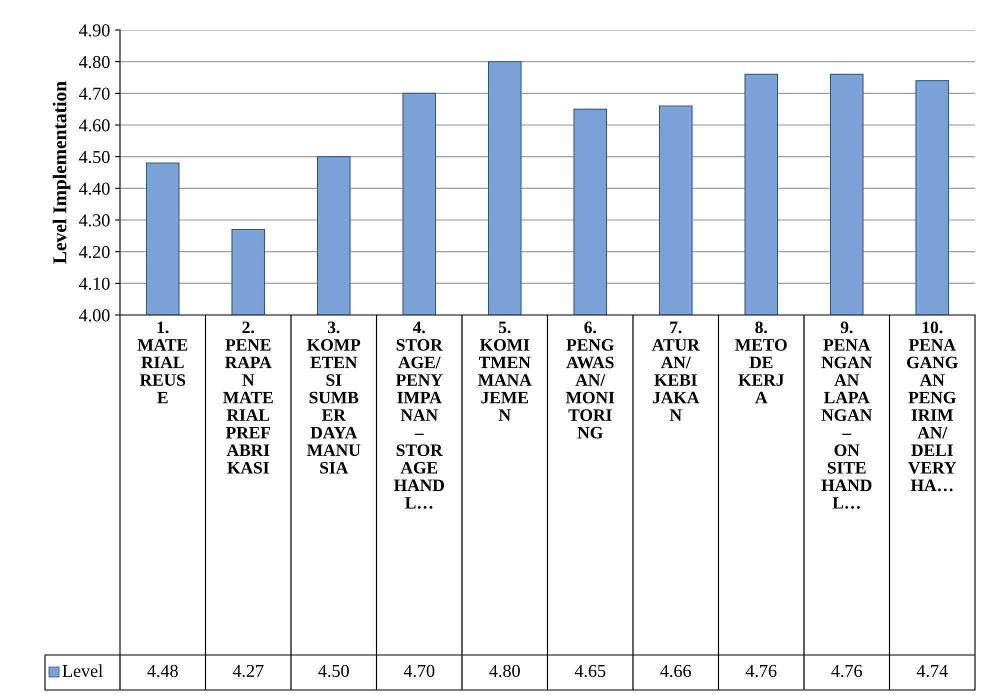 The image size is (988, 695). Describe the element at coordinates (82, 671) in the screenshot. I see `legend-label: Level` at that location.